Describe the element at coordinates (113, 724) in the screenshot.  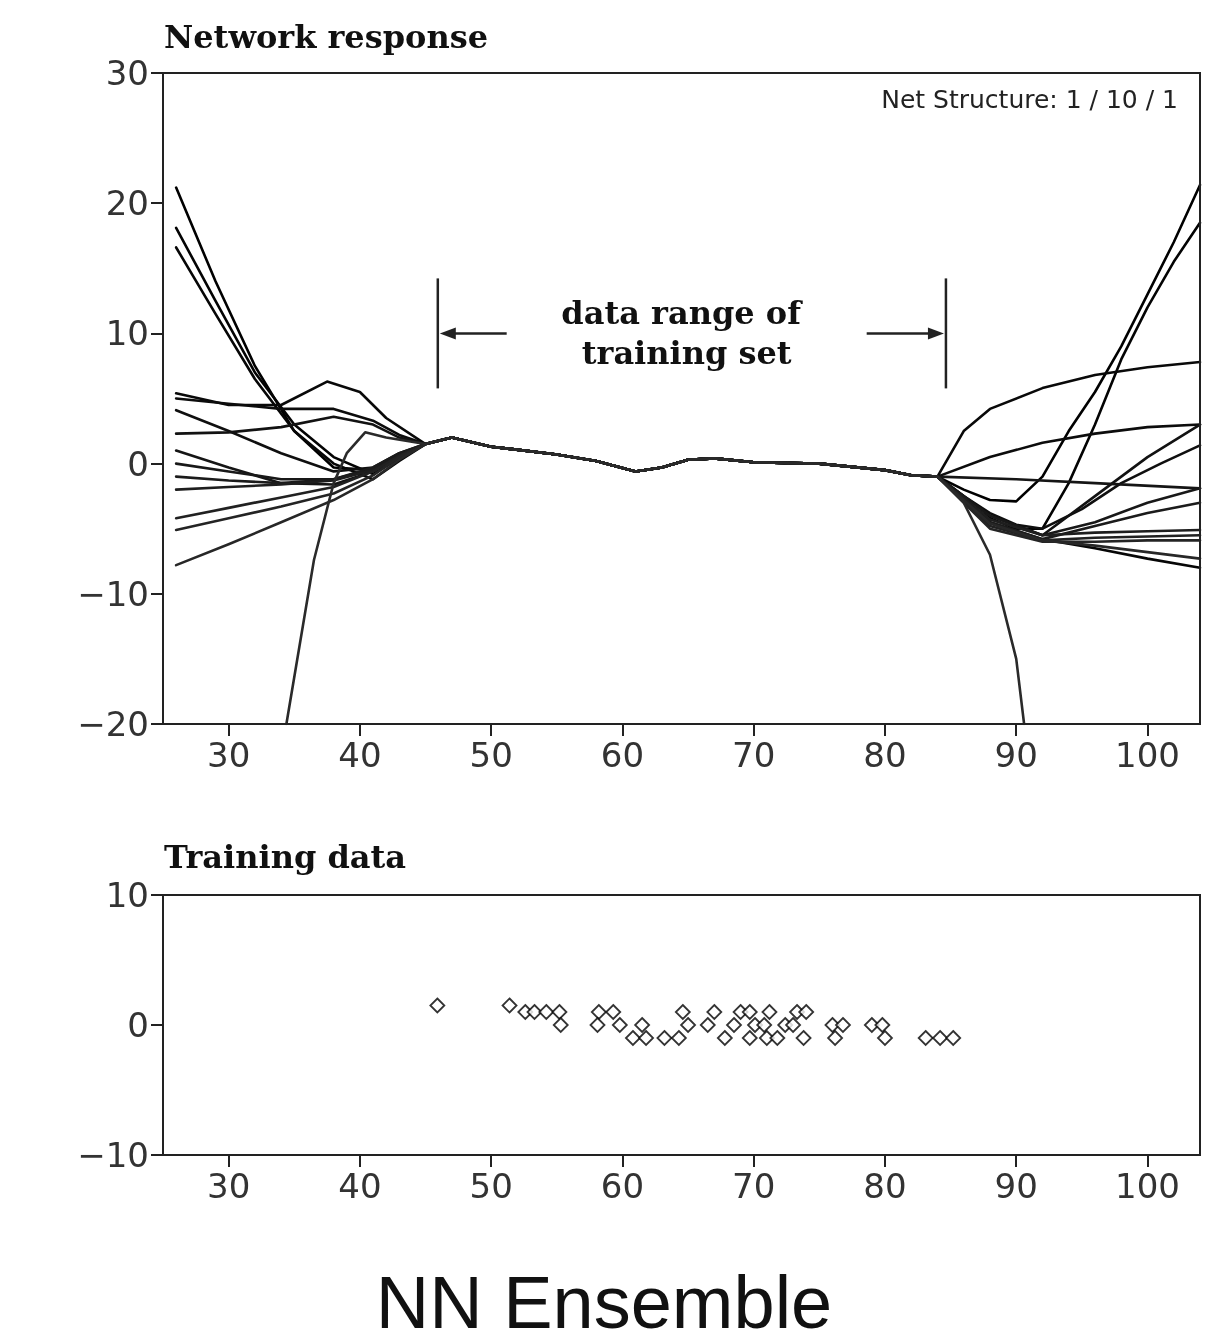
I see `y-tick-label: −20` at that location.